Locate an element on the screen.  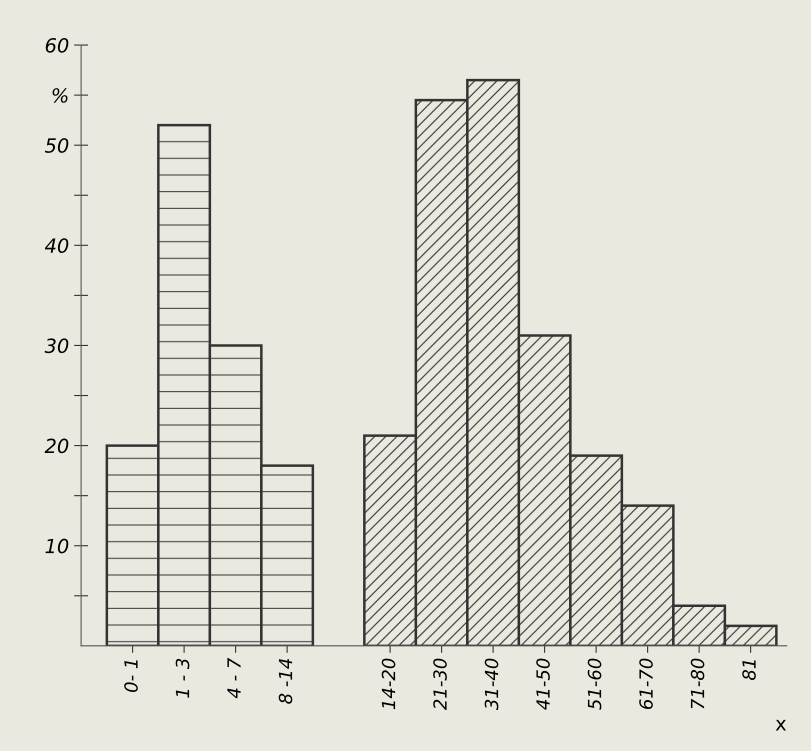
x-tick-label: 71-80 is located at coordinates (697, 683).